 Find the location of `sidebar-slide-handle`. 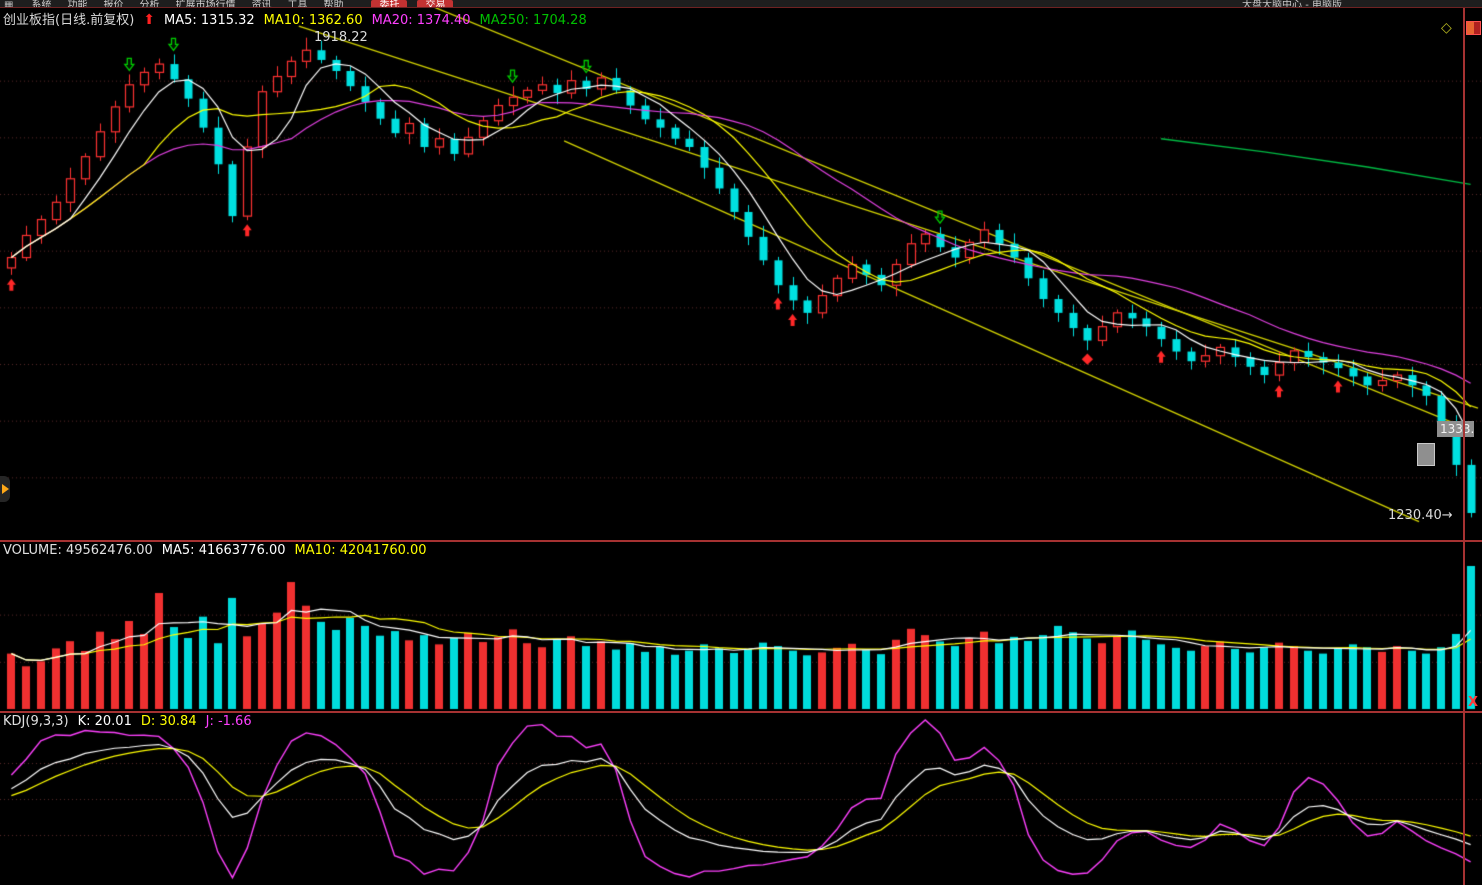

sidebar-slide-handle is located at coordinates (5, 489).